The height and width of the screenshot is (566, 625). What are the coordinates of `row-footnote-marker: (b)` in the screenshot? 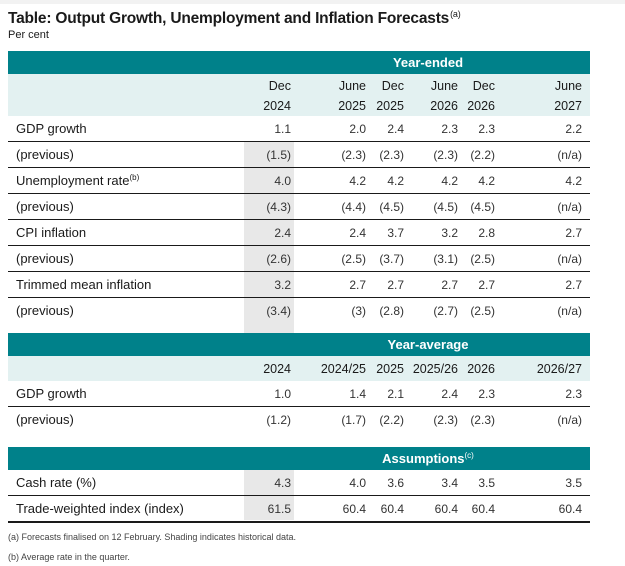 It's located at (134, 177).